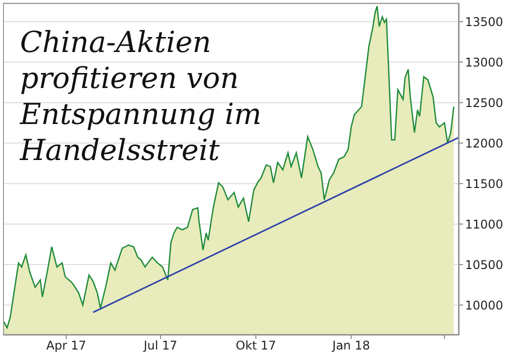 The image size is (506, 357). Describe the element at coordinates (160, 345) in the screenshot. I see `x-tick-label: Jul 17` at that location.